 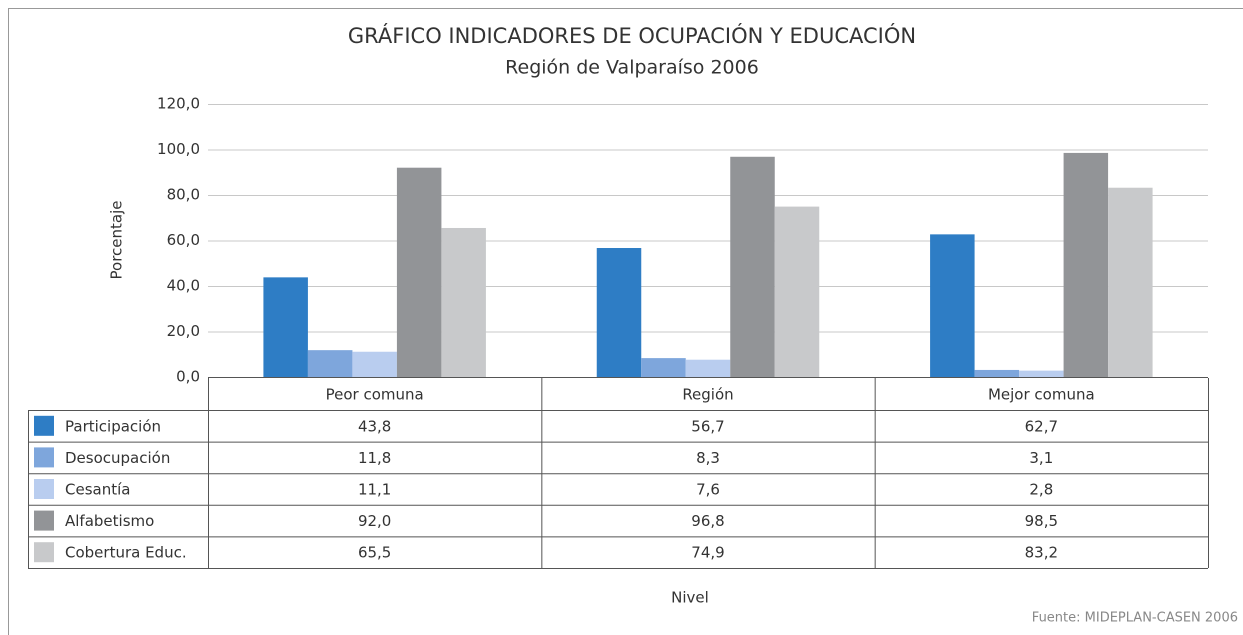 What do you see at coordinates (117, 240) in the screenshot?
I see `y-axis-label: Porcentaje` at bounding box center [117, 240].